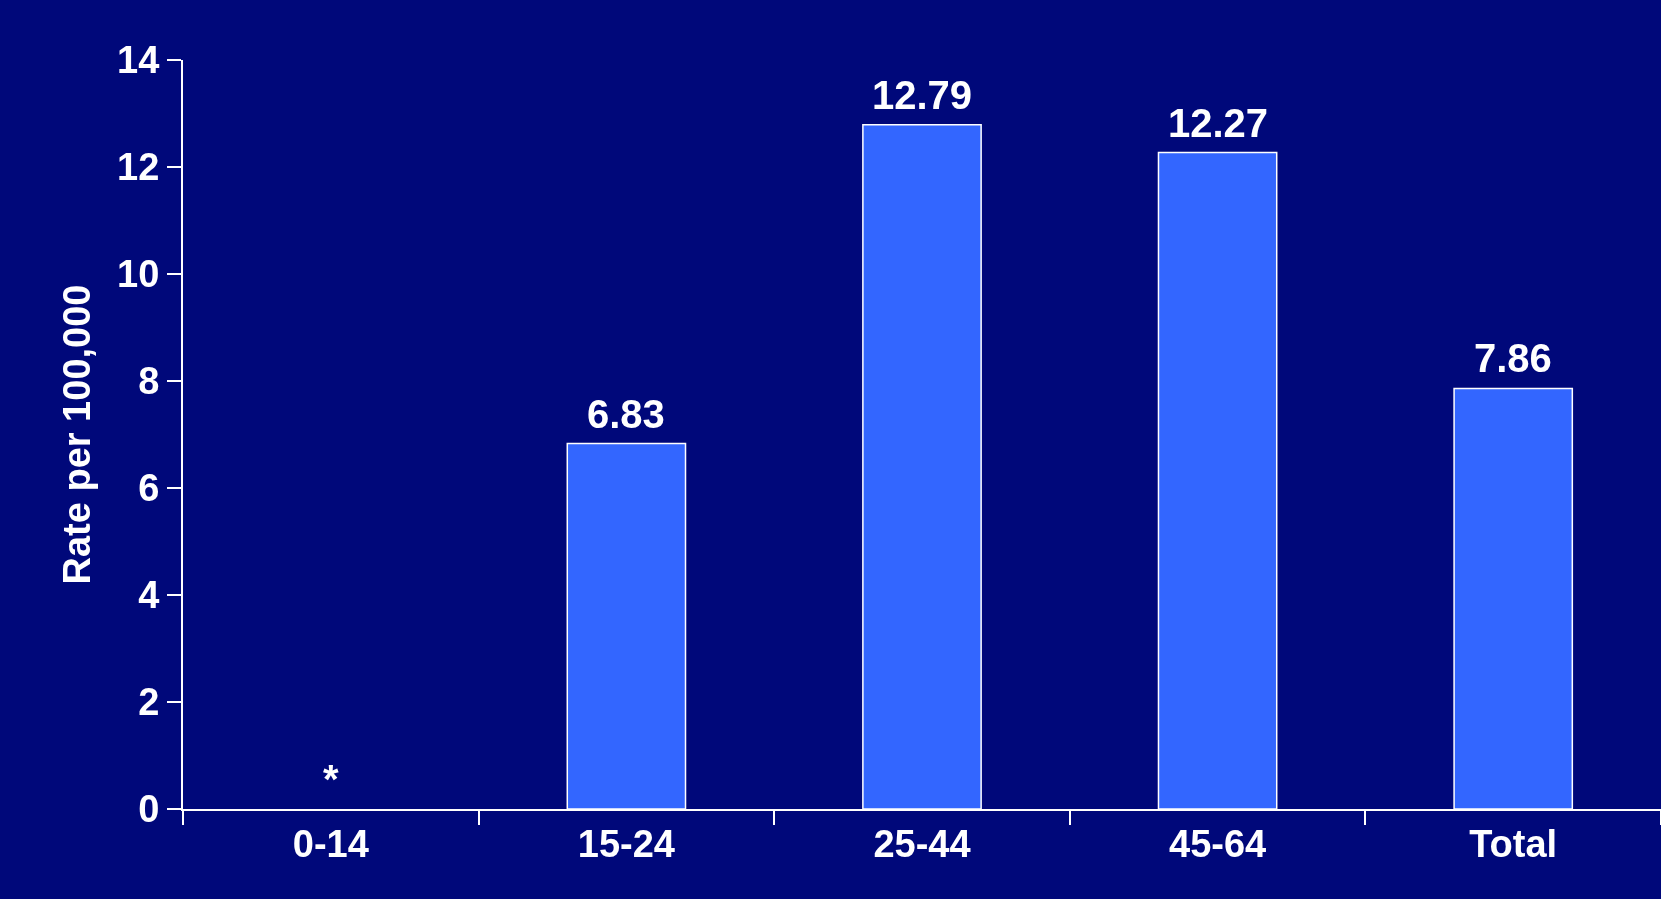 This screenshot has height=899, width=1661. Describe the element at coordinates (1513, 358) in the screenshot. I see `data-label: 7.86` at that location.